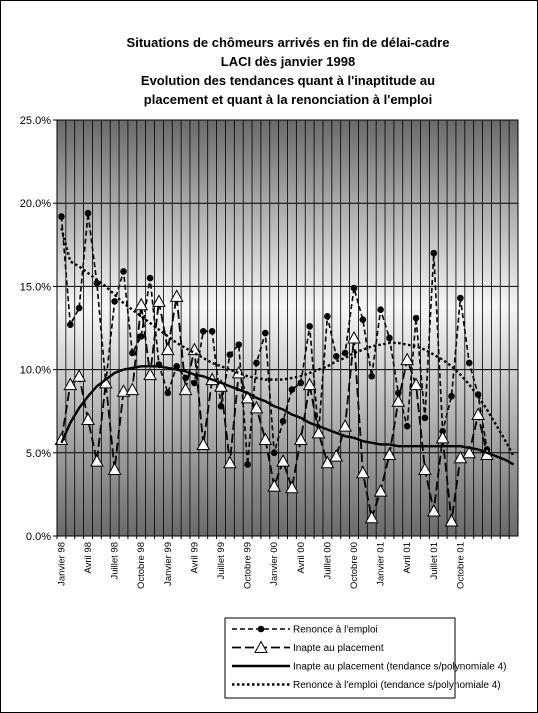 The height and width of the screenshot is (713, 538). I want to click on x-tick-label: Juillet 01, so click(434, 561).